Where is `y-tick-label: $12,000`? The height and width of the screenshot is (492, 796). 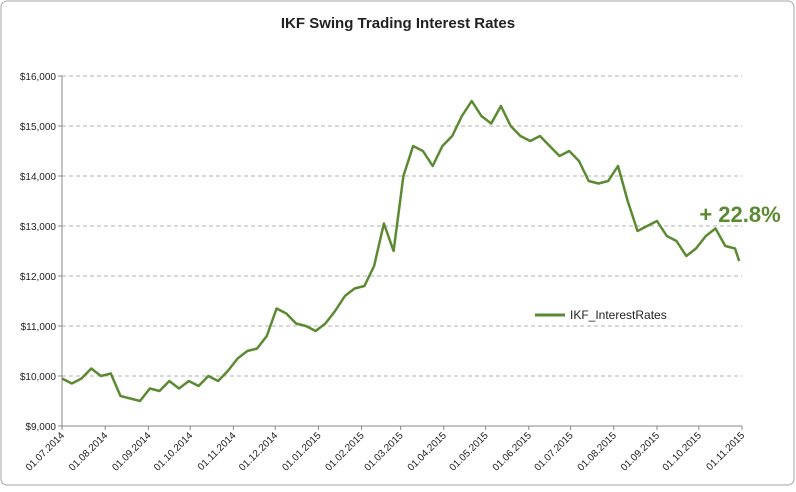
y-tick-label: $12,000 is located at coordinates (38, 277).